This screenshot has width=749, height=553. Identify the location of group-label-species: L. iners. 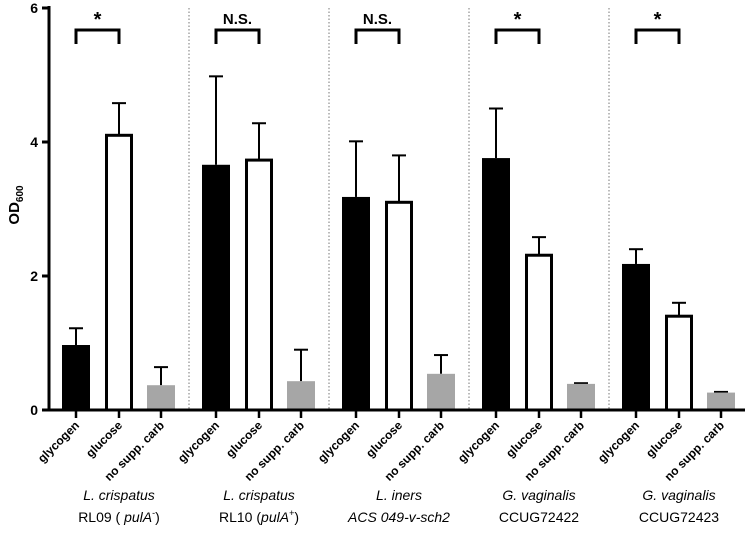
(399, 495).